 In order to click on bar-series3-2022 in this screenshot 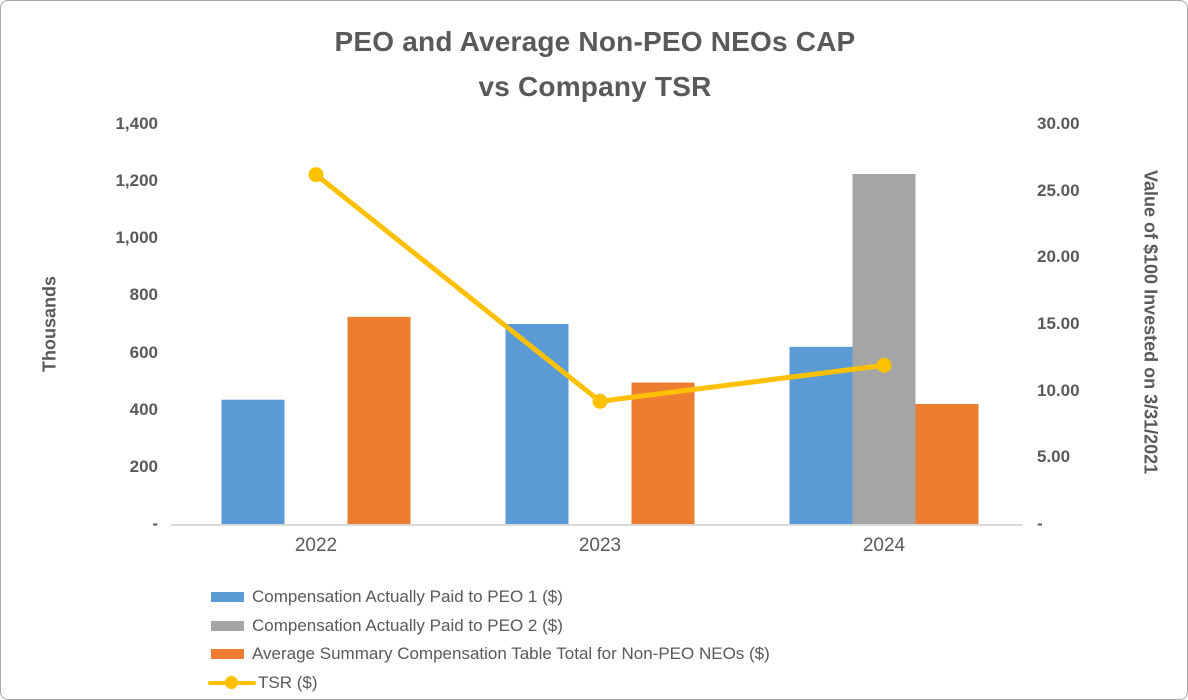, I will do `click(379, 420)`.